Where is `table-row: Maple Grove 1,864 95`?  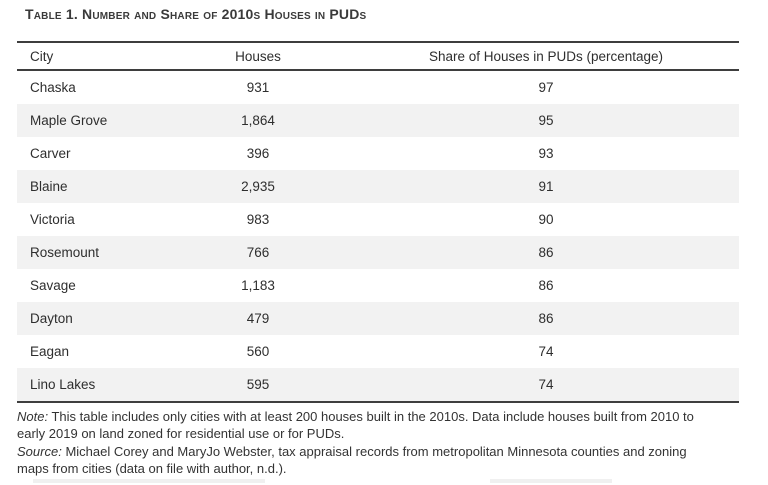 table-row: Maple Grove 1,864 95 is located at coordinates (378, 120).